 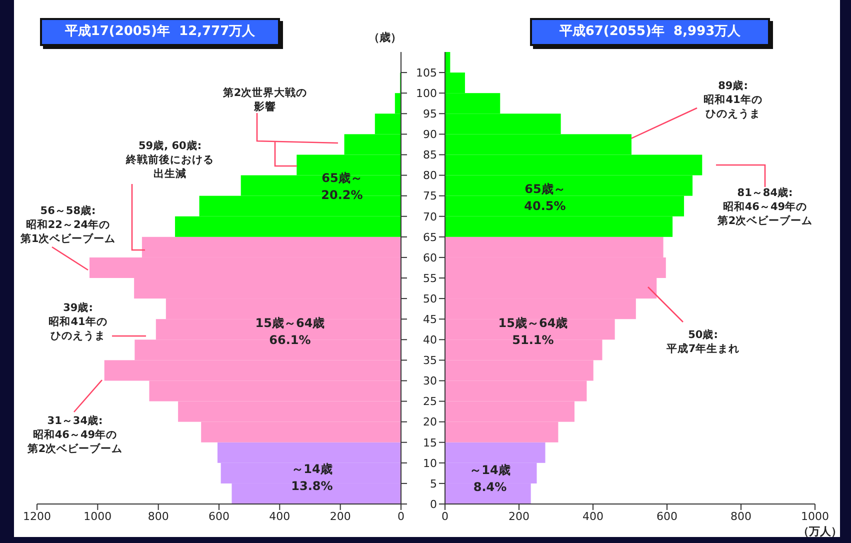 What do you see at coordinates (430, 401) in the screenshot?
I see `y-tick-label: 25` at bounding box center [430, 401].